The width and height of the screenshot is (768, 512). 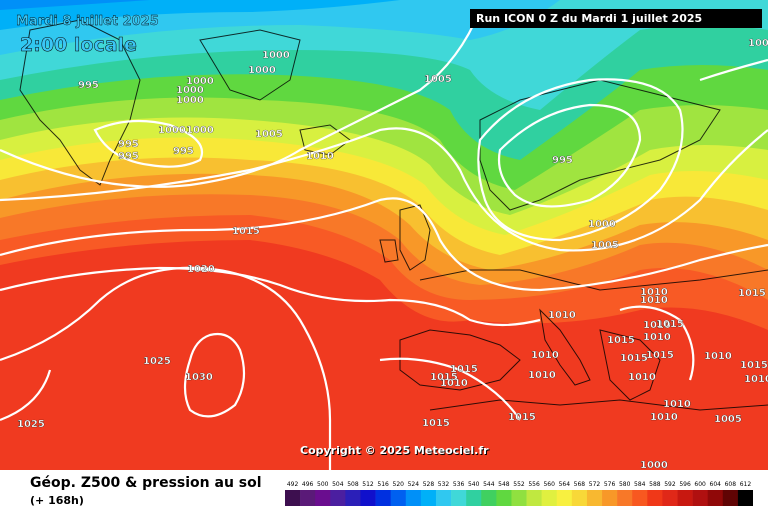 What do you see at coordinates (87, 21) in the screenshot?
I see `forecast-date: Mardi 8 juillet 2025` at bounding box center [87, 21].